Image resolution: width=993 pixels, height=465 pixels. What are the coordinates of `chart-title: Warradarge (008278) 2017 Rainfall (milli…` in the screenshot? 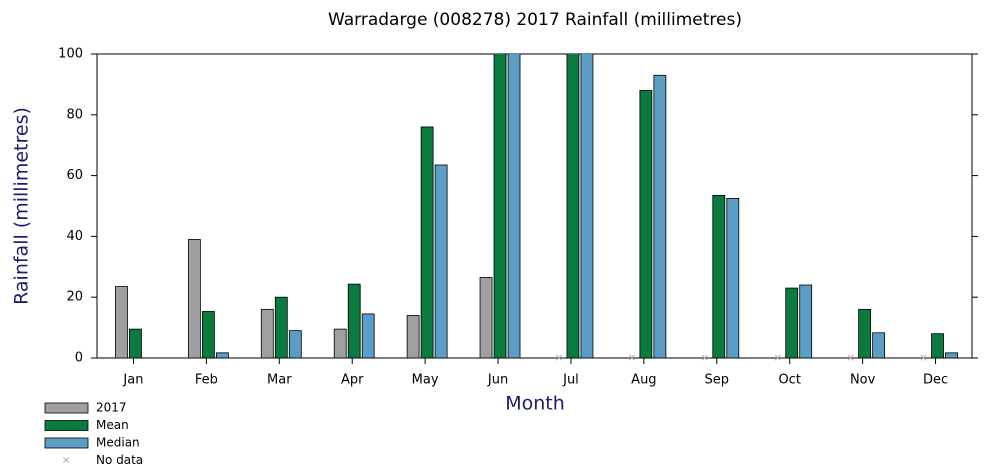 It's located at (535, 20).